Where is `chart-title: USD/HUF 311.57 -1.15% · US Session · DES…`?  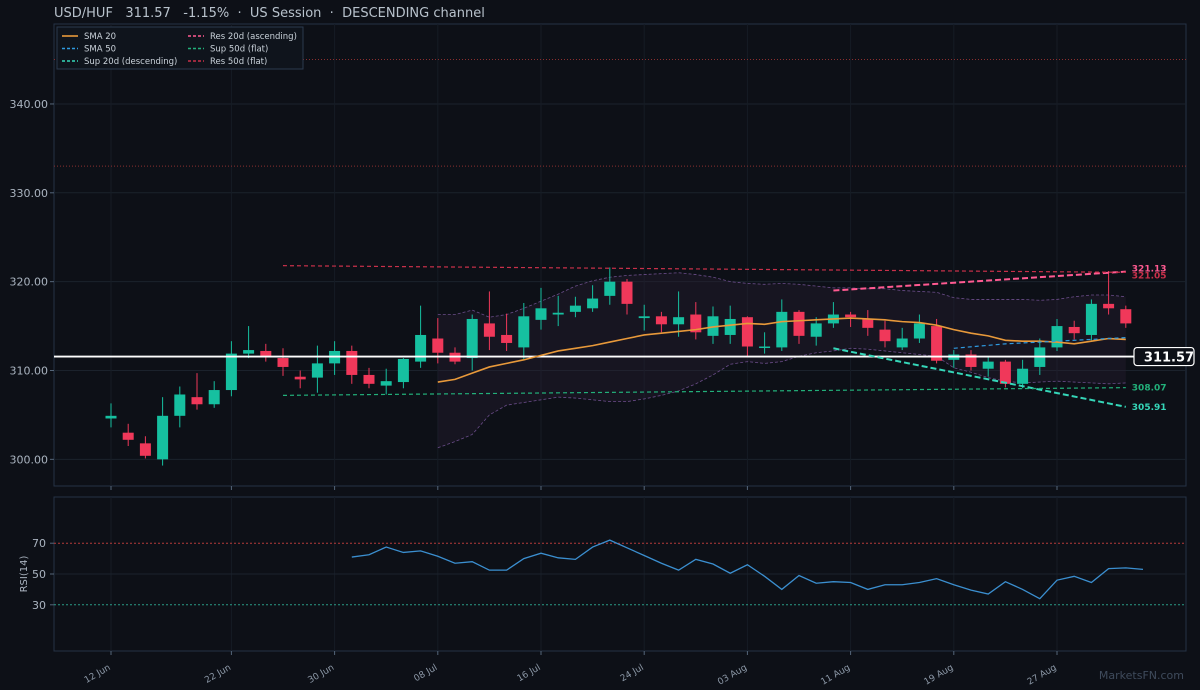 chart-title: USD/HUF 311.57 -1.15% · US Session · DES… is located at coordinates (269, 13).